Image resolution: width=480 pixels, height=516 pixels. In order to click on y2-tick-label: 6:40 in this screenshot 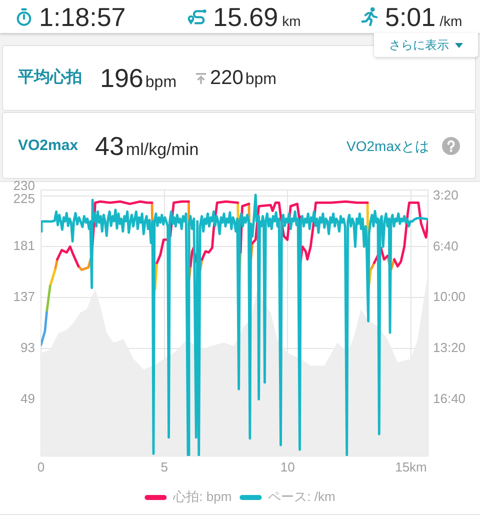, I will do `click(445, 246)`.